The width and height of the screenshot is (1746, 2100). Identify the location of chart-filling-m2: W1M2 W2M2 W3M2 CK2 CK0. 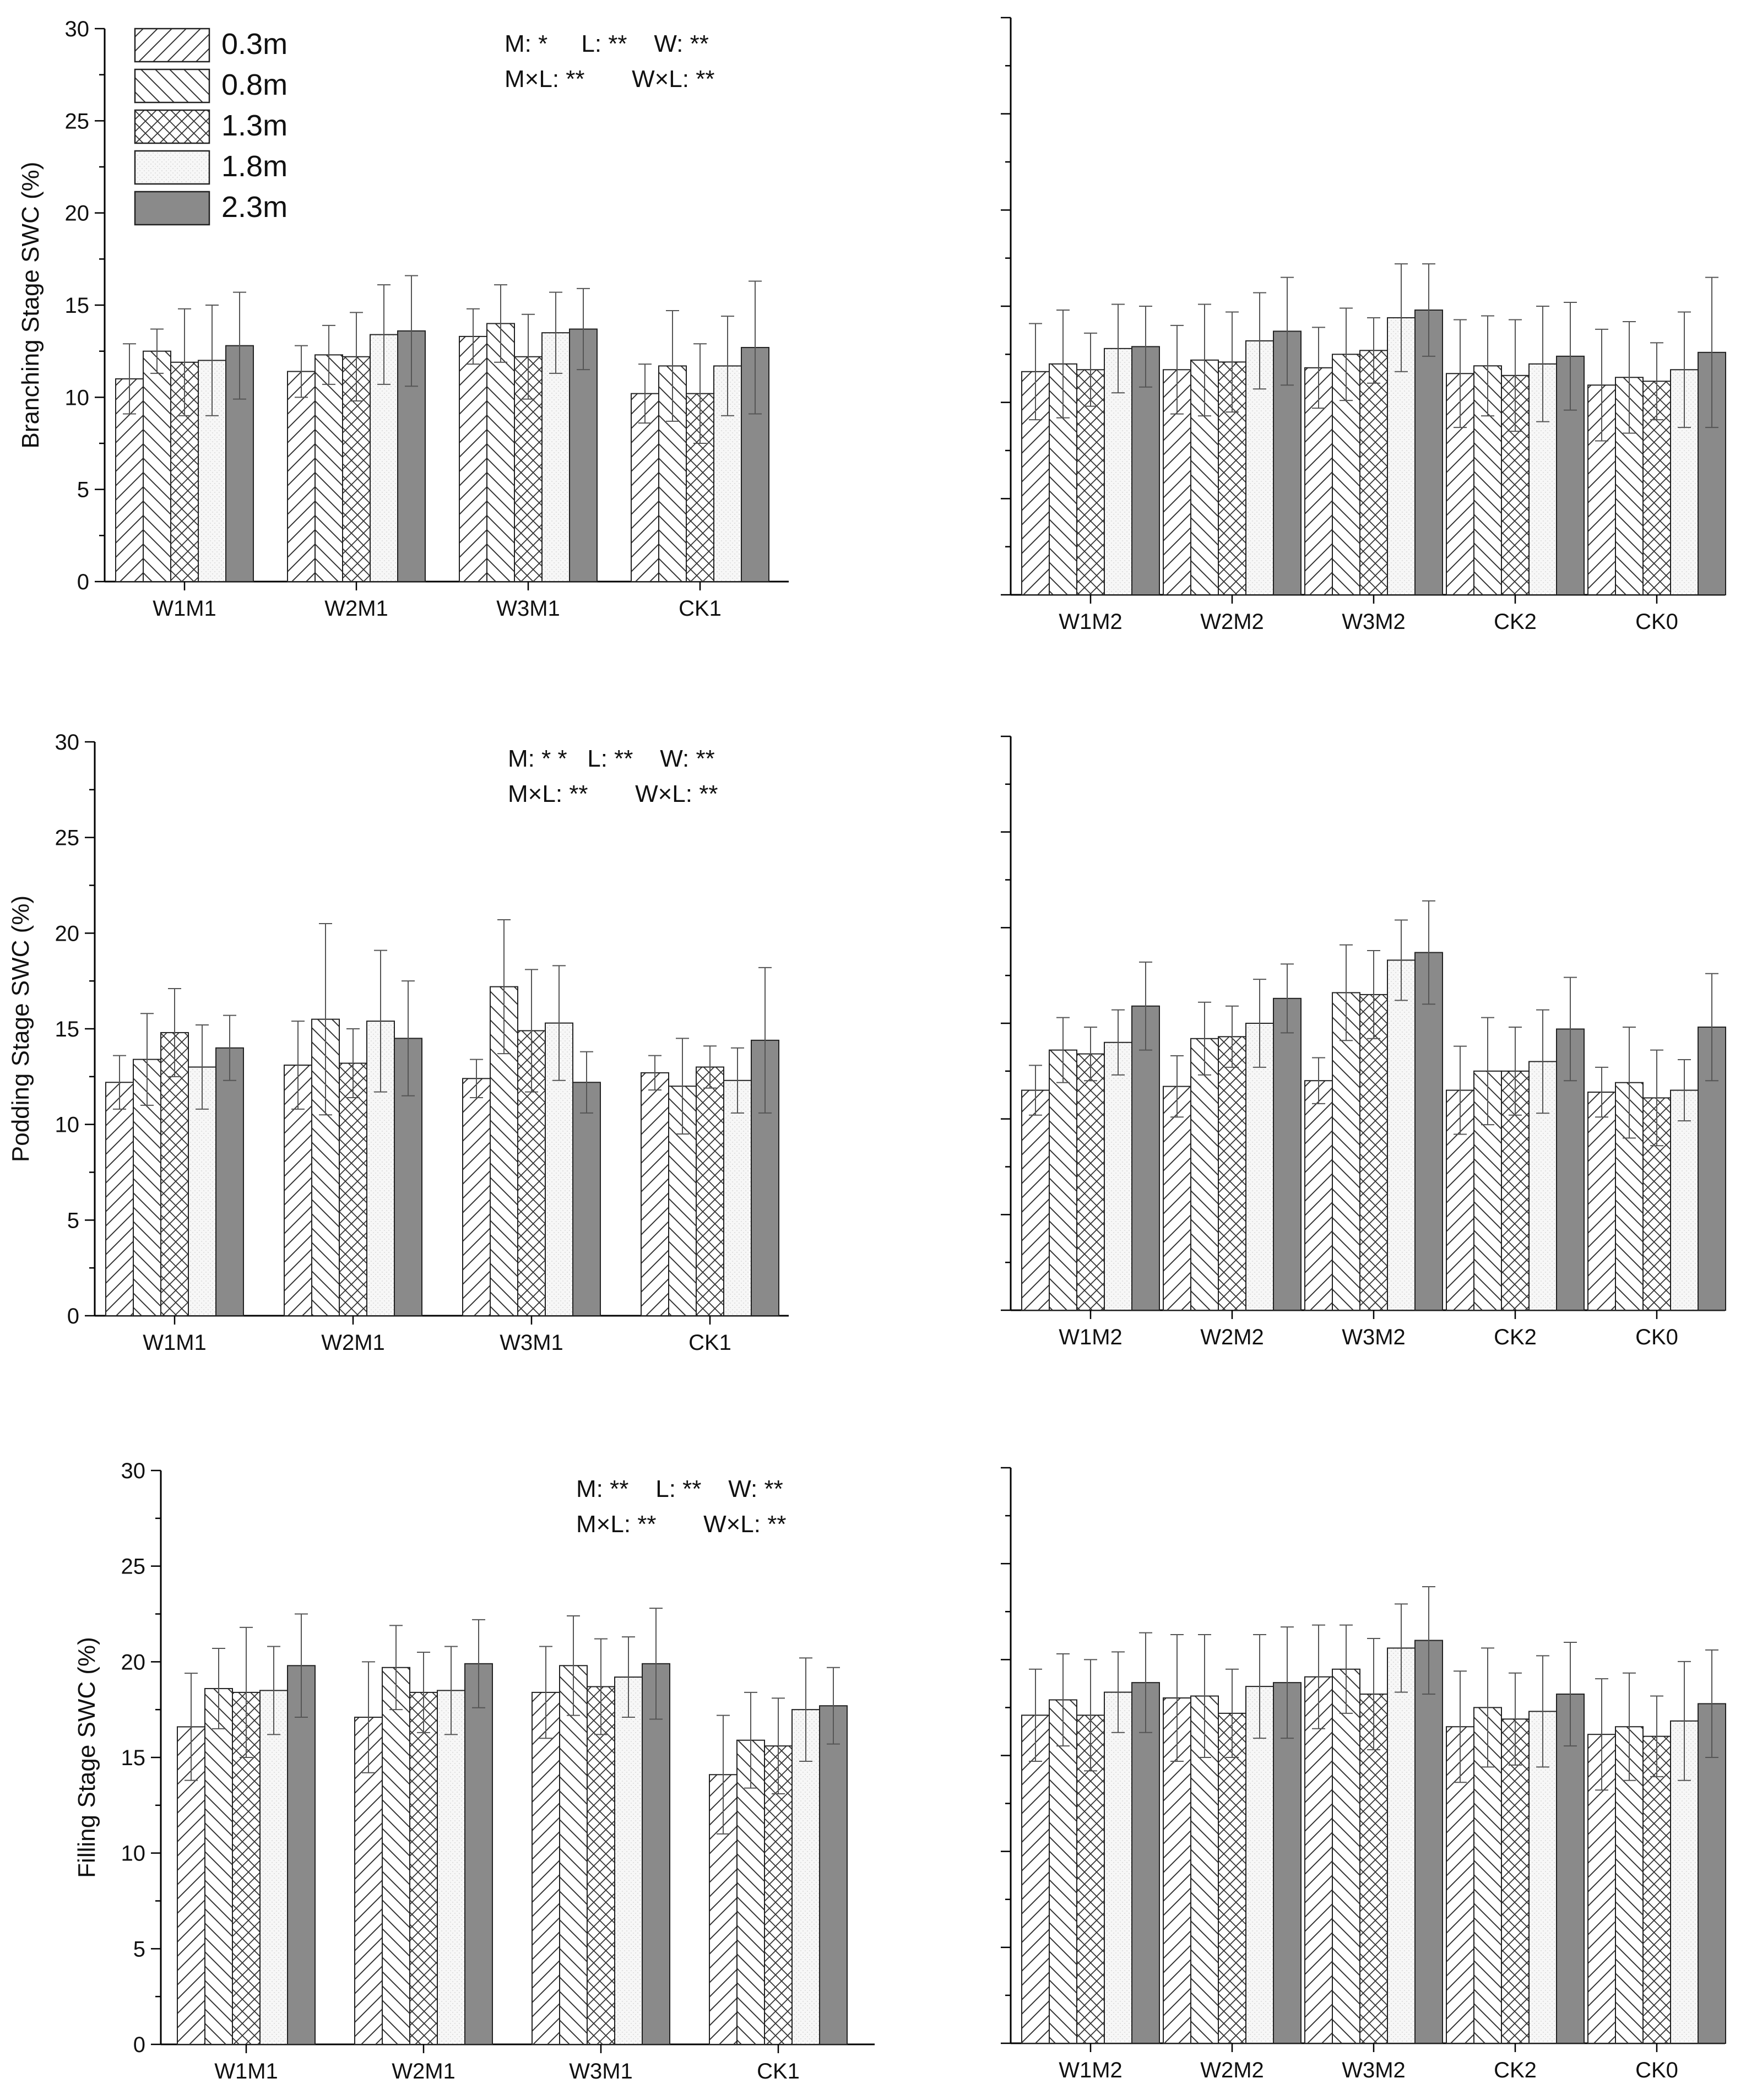
(1363, 1774).